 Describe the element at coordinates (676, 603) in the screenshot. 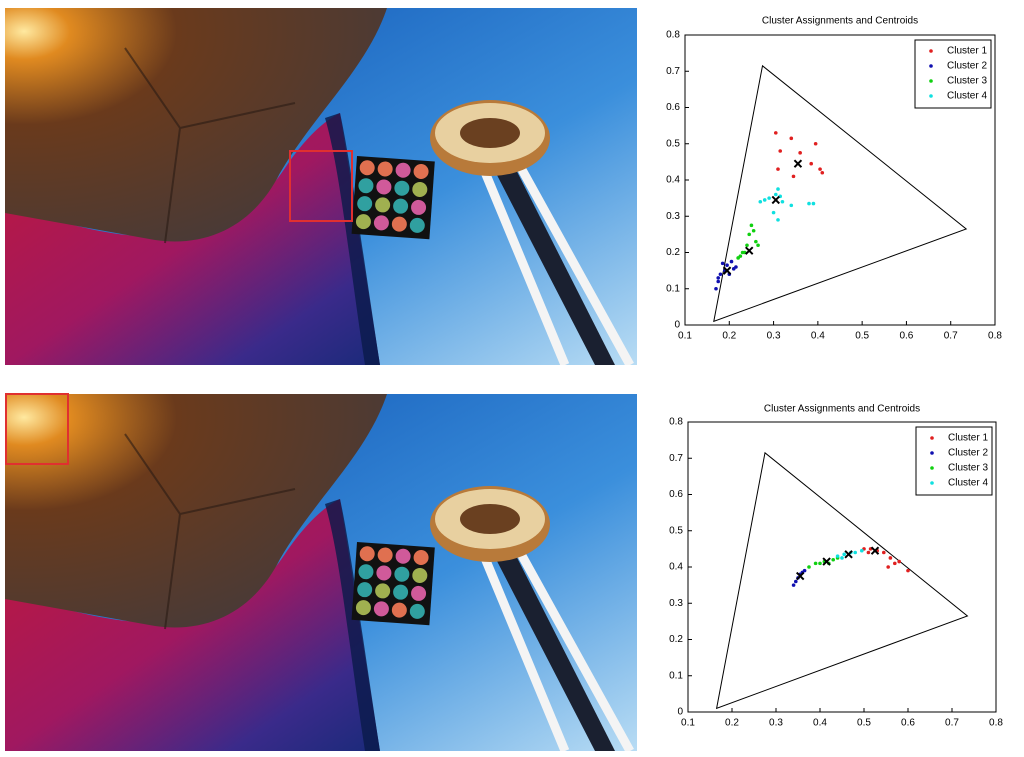

I see `y-tick-label: 0.3` at that location.